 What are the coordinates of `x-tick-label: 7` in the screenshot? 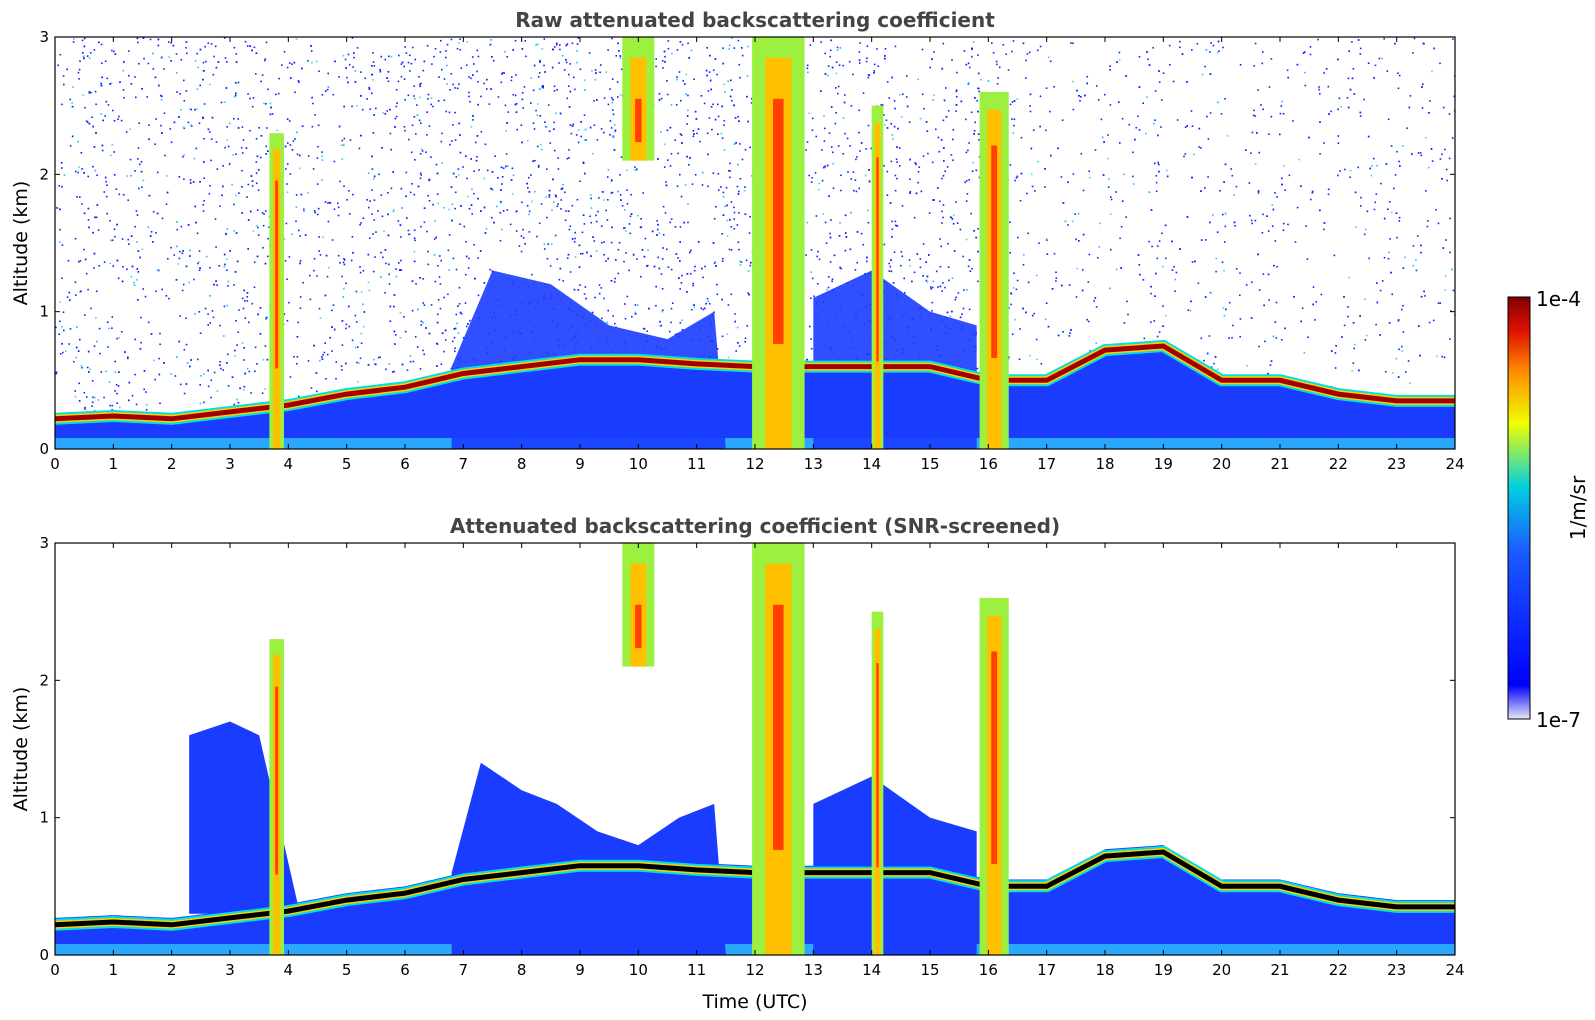 It's located at (464, 464).